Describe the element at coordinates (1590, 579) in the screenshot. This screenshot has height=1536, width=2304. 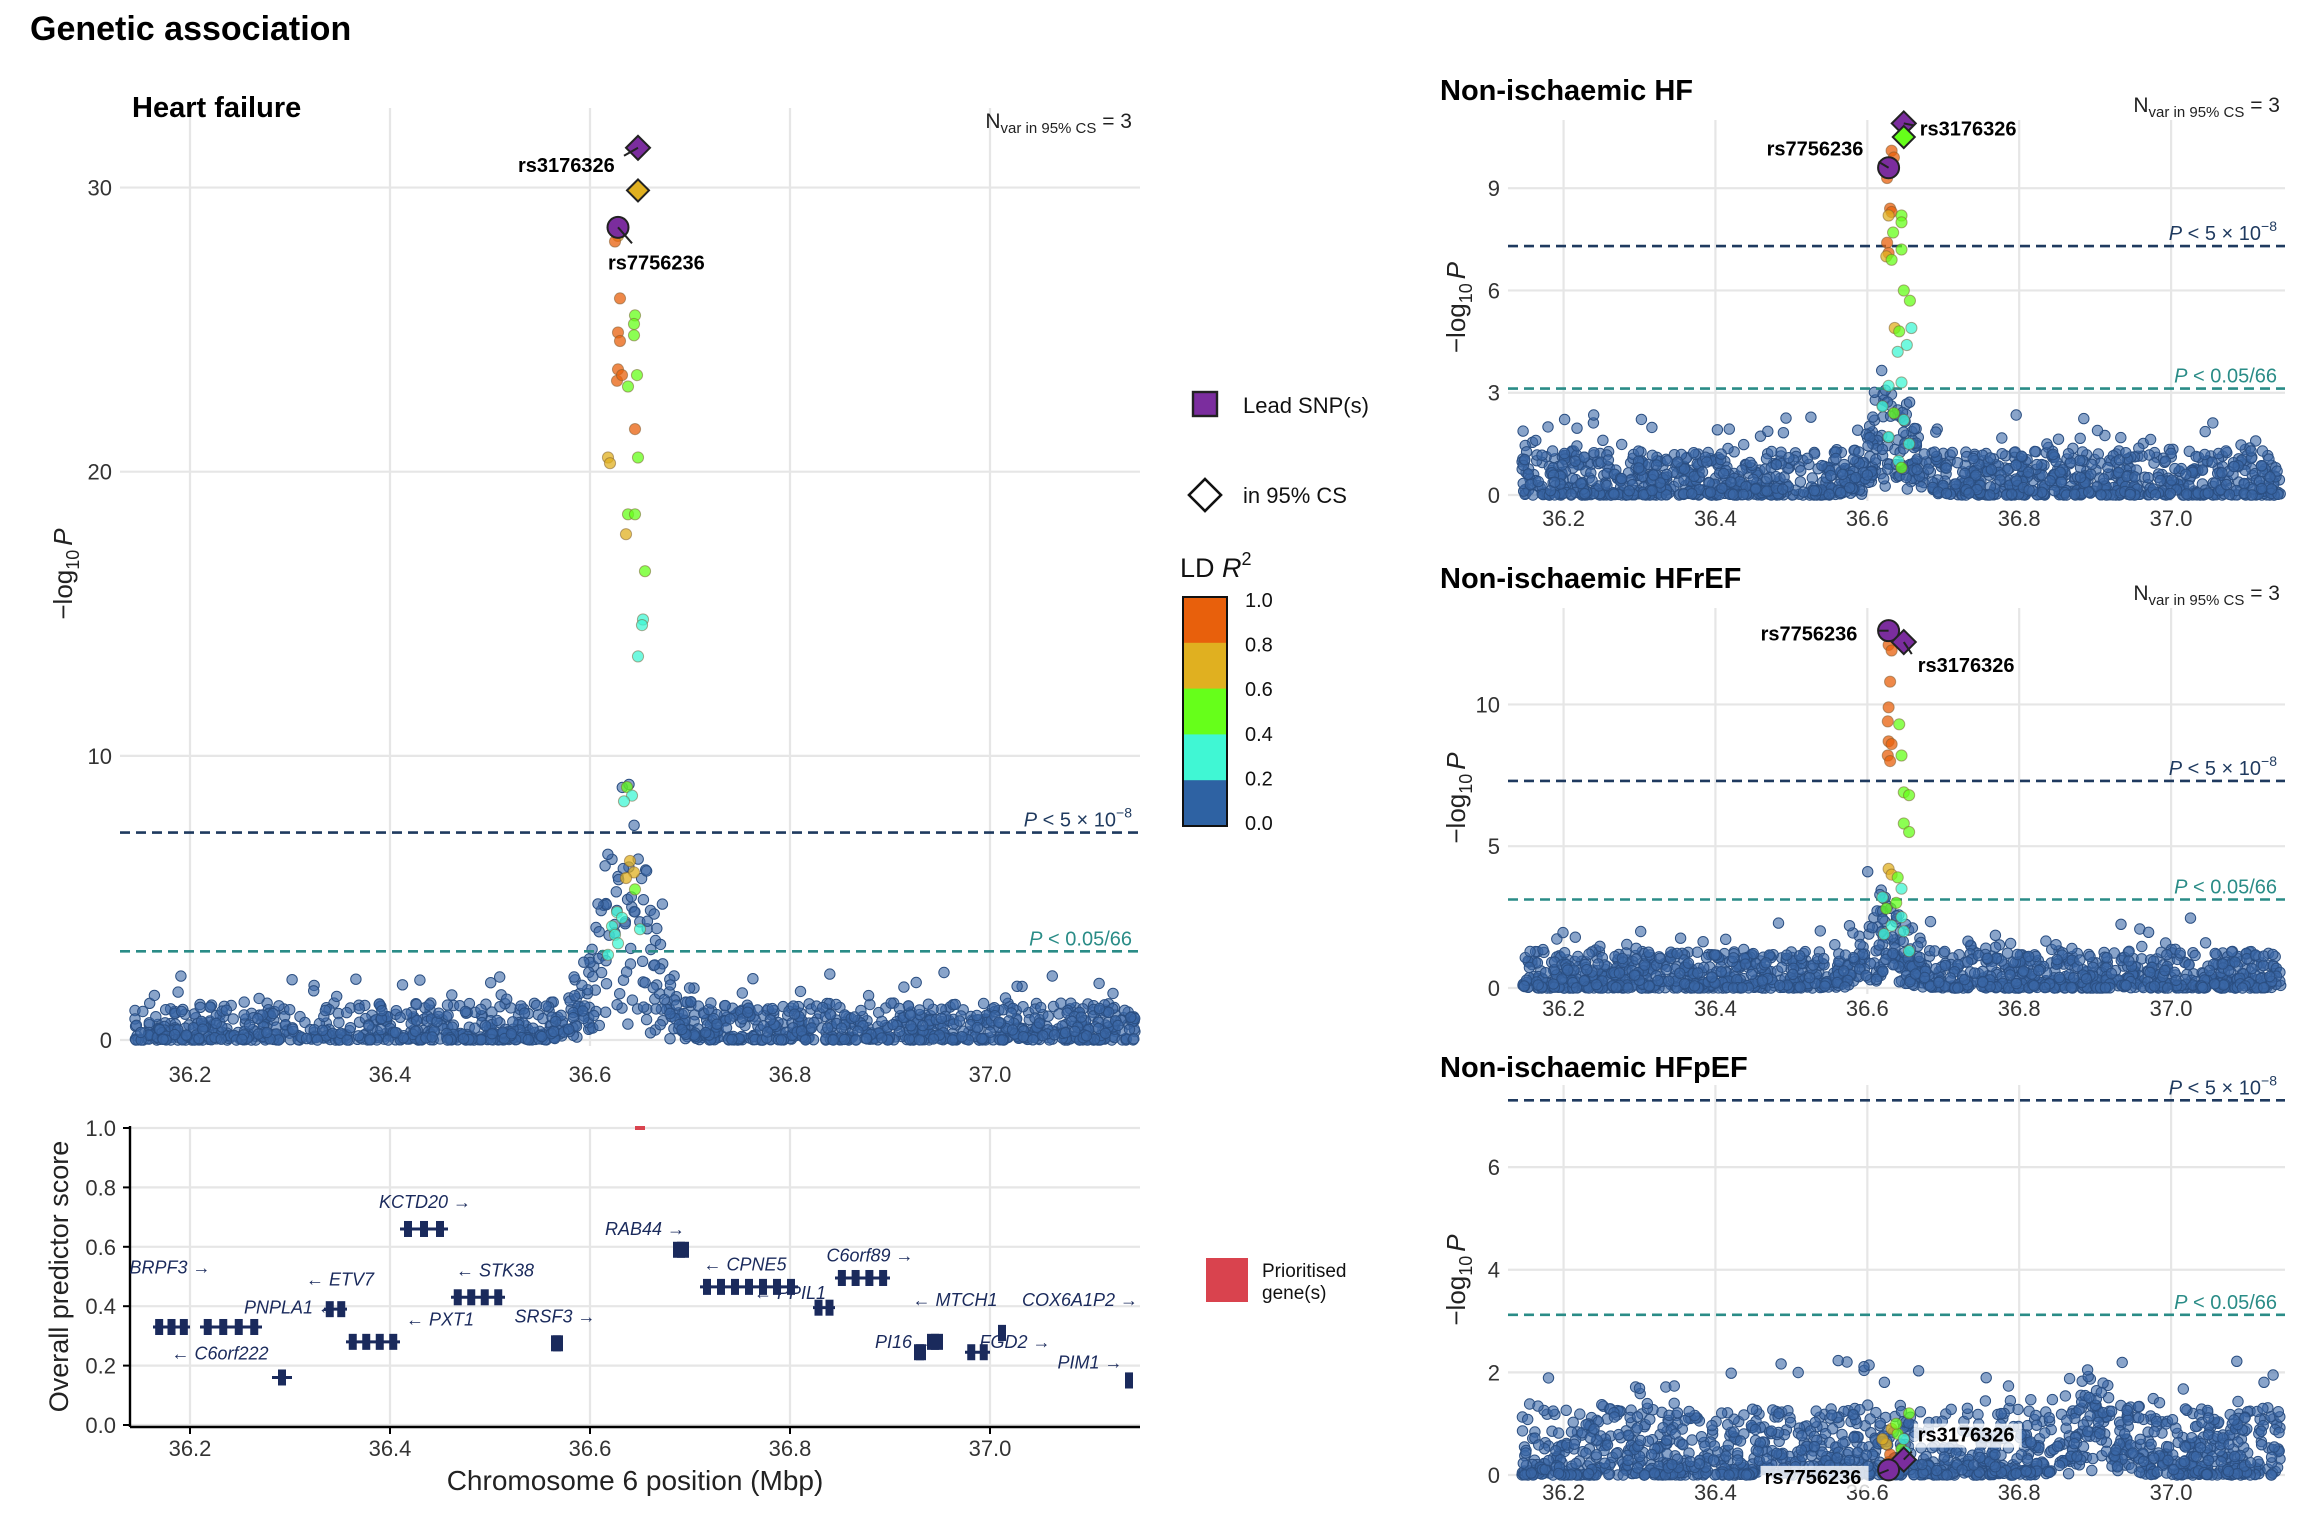
I see `panel-title: Non-ischaemic HFrEF` at that location.